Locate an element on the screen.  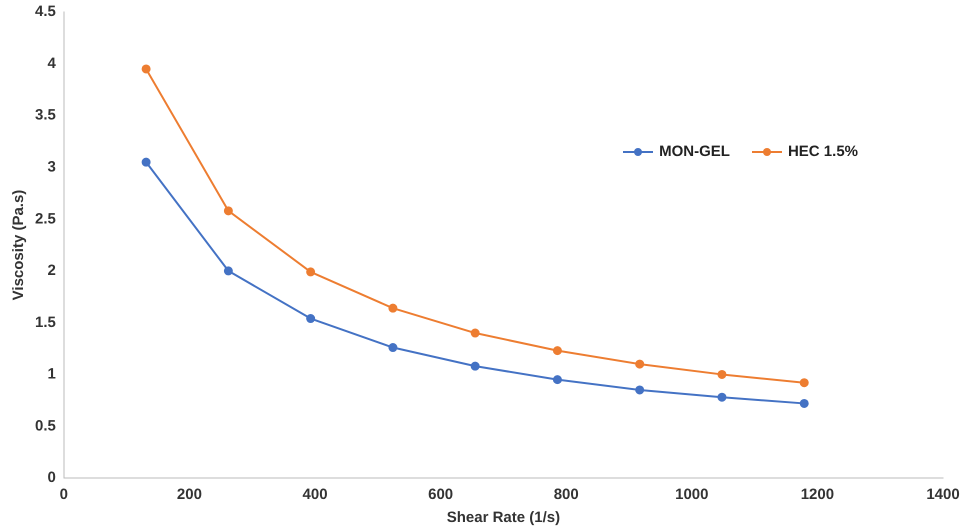
x-tick-label: 1000 is located at coordinates (691, 495).